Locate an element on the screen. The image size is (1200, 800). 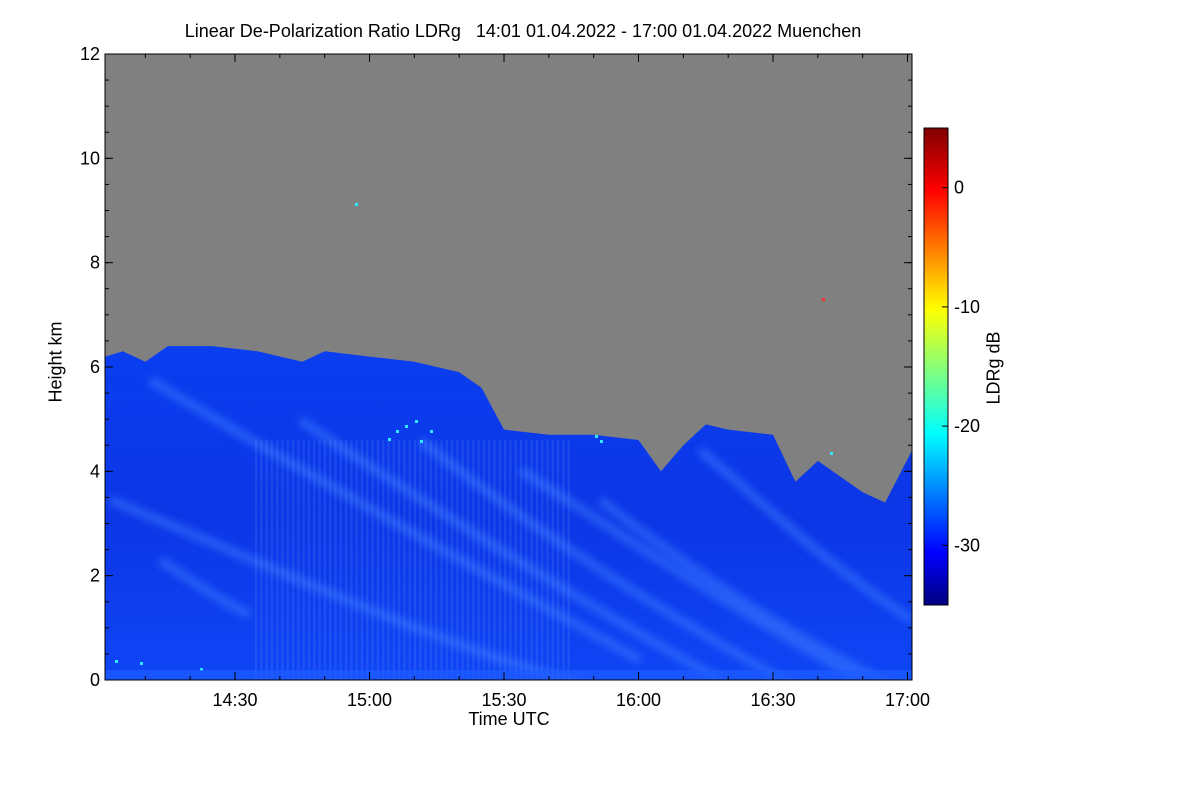
colorbar-tick-label: -10 is located at coordinates (967, 307).